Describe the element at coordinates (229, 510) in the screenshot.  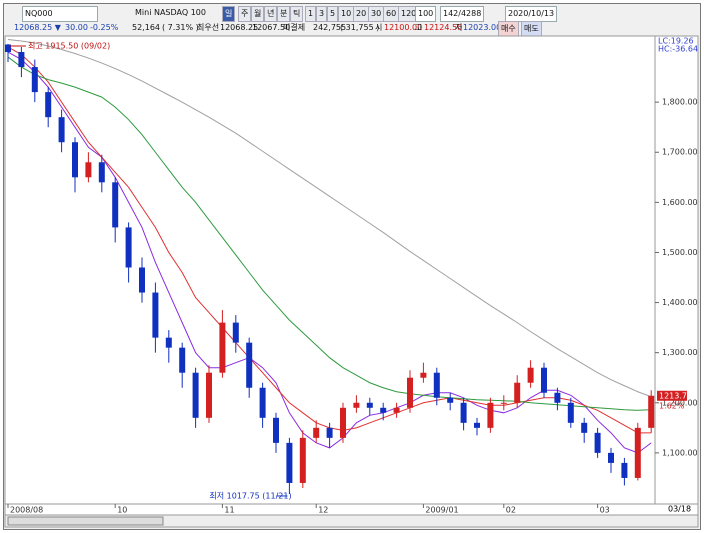
I see `x-tick-label: 11` at that location.